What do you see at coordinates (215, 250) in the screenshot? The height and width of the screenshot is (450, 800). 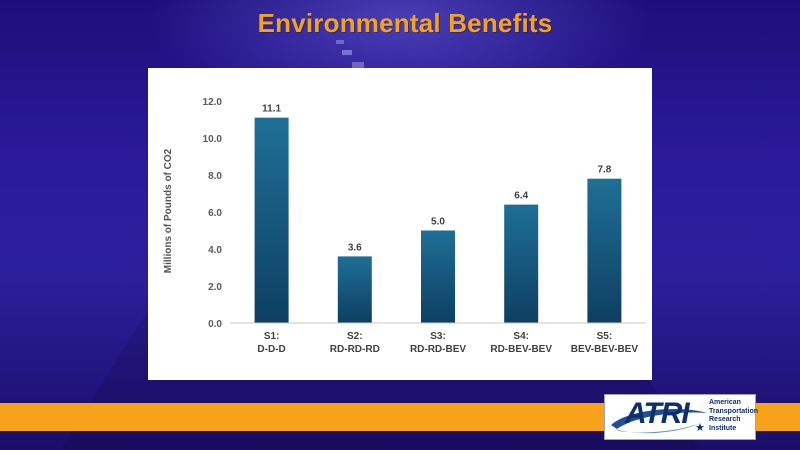 I see `y-tick-label: 4.0` at bounding box center [215, 250].